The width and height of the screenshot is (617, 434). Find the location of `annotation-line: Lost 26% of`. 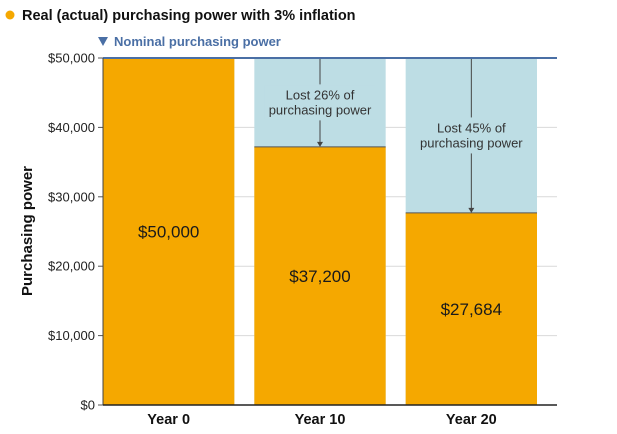

annotation-line: Lost 26% of is located at coordinates (320, 94).